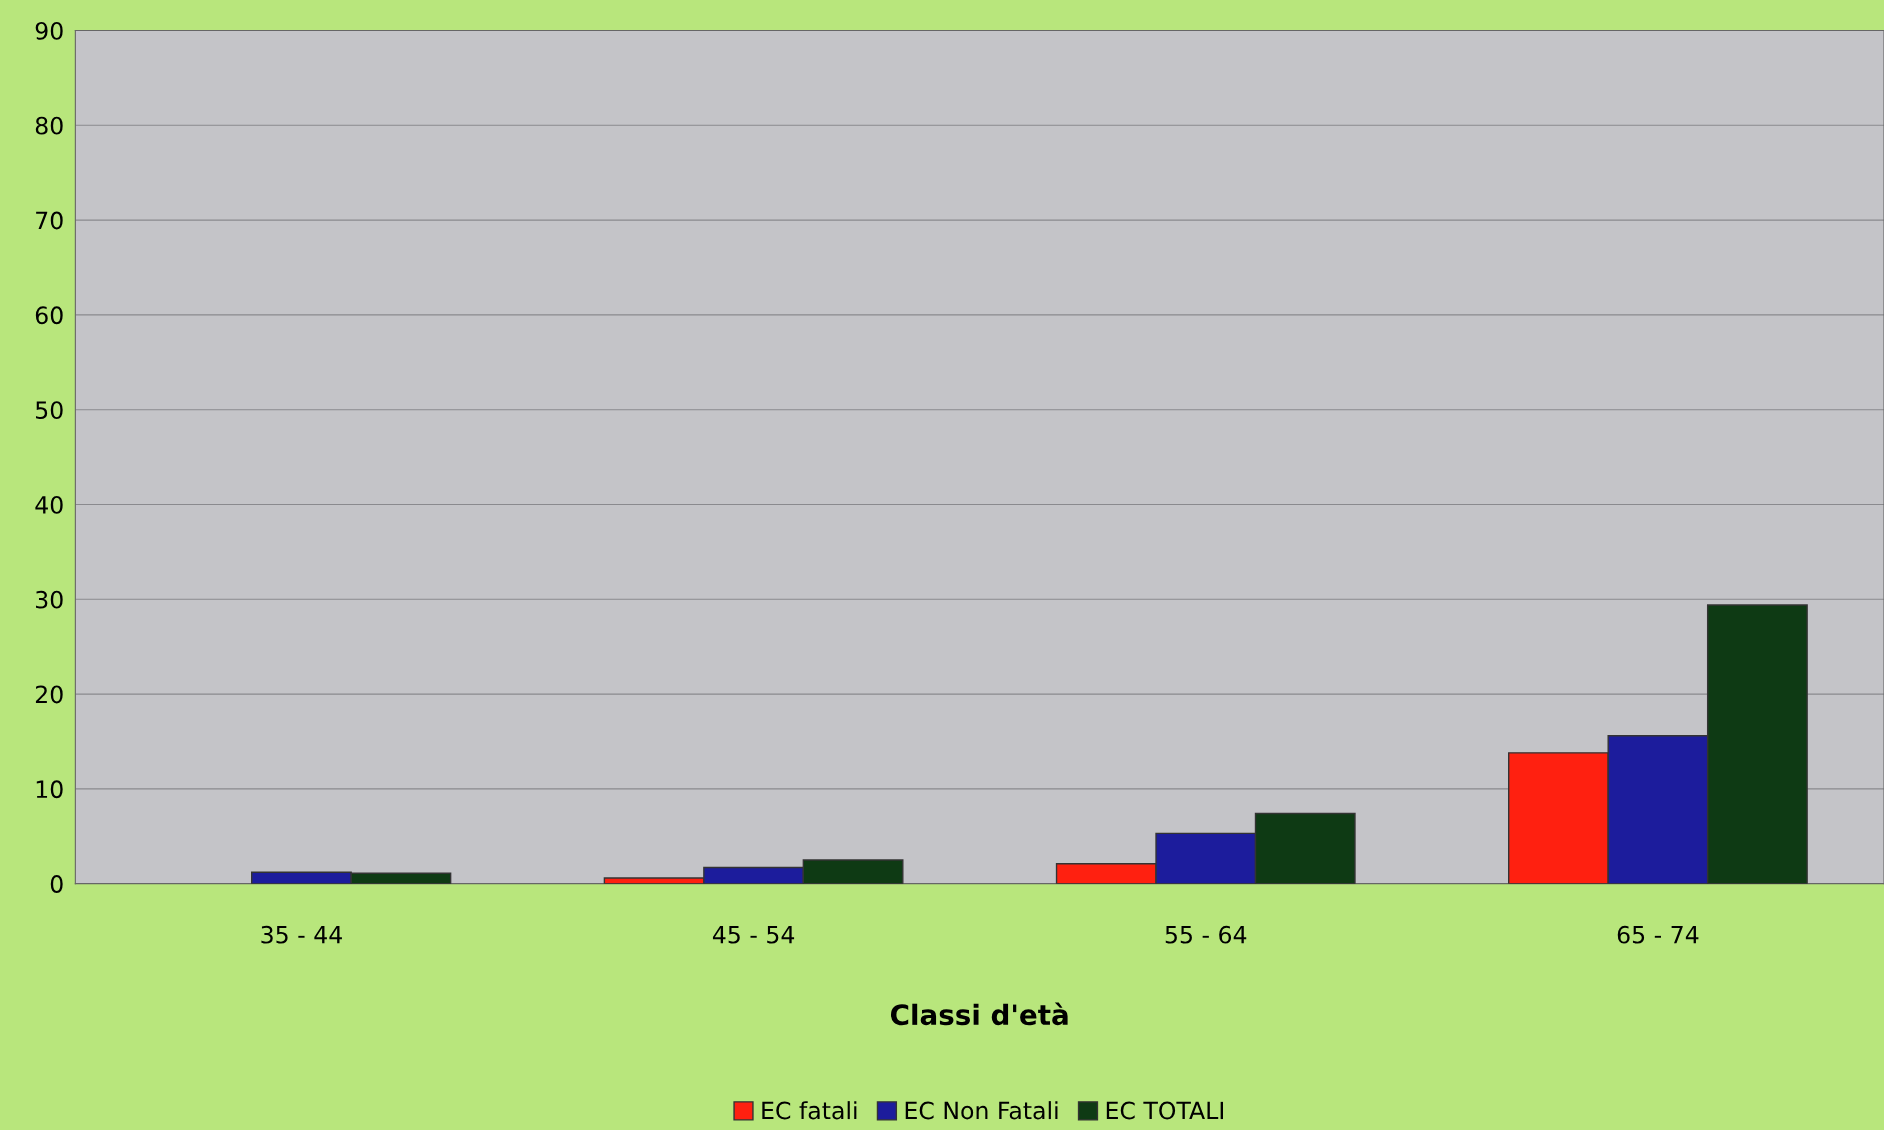 The width and height of the screenshot is (1884, 1130). What do you see at coordinates (49, 30) in the screenshot?
I see `y-tick-label: 90` at bounding box center [49, 30].